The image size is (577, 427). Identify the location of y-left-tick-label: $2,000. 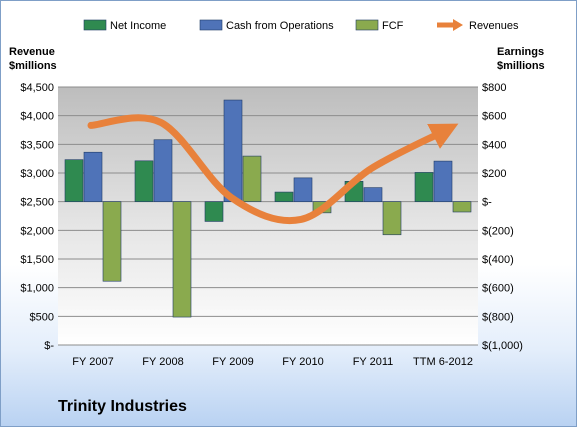
(37, 231).